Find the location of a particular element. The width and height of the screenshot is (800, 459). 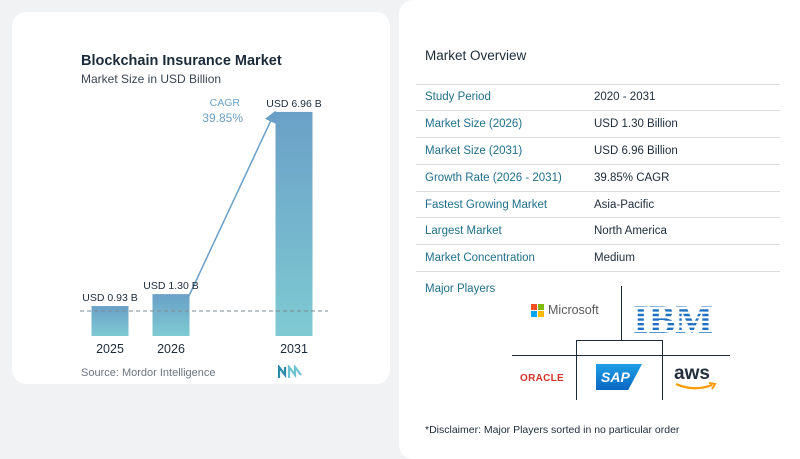

ibm-logo-text: IBM is located at coordinates (673, 318).